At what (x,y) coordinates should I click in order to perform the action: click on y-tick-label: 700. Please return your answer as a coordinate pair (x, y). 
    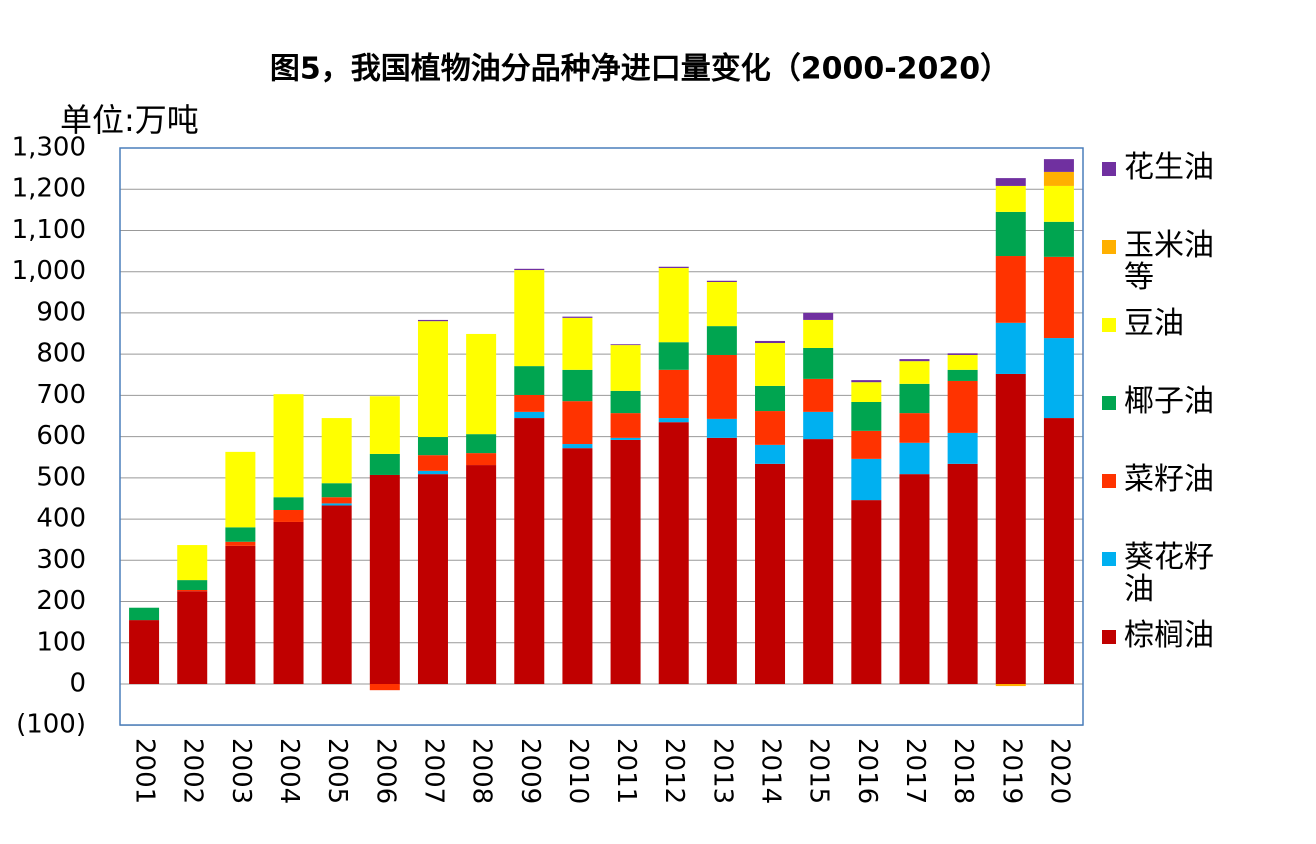
    Looking at the image, I should click on (61, 395).